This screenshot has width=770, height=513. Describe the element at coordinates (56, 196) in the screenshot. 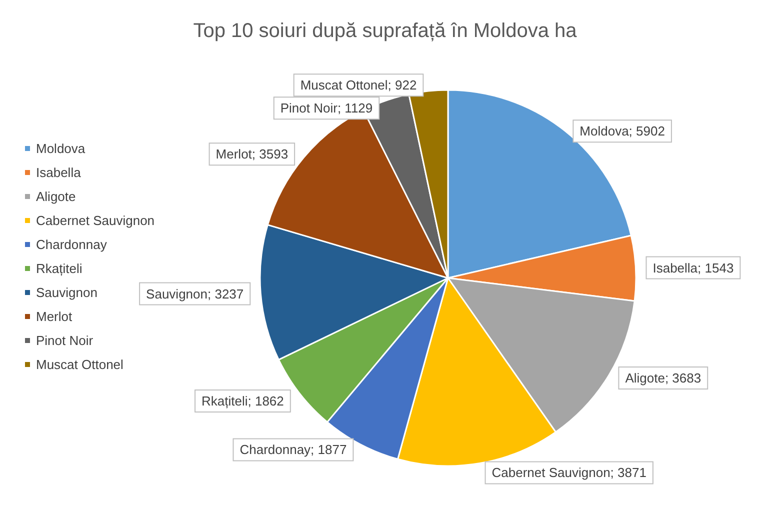

I see `legend-label: Aligote` at that location.